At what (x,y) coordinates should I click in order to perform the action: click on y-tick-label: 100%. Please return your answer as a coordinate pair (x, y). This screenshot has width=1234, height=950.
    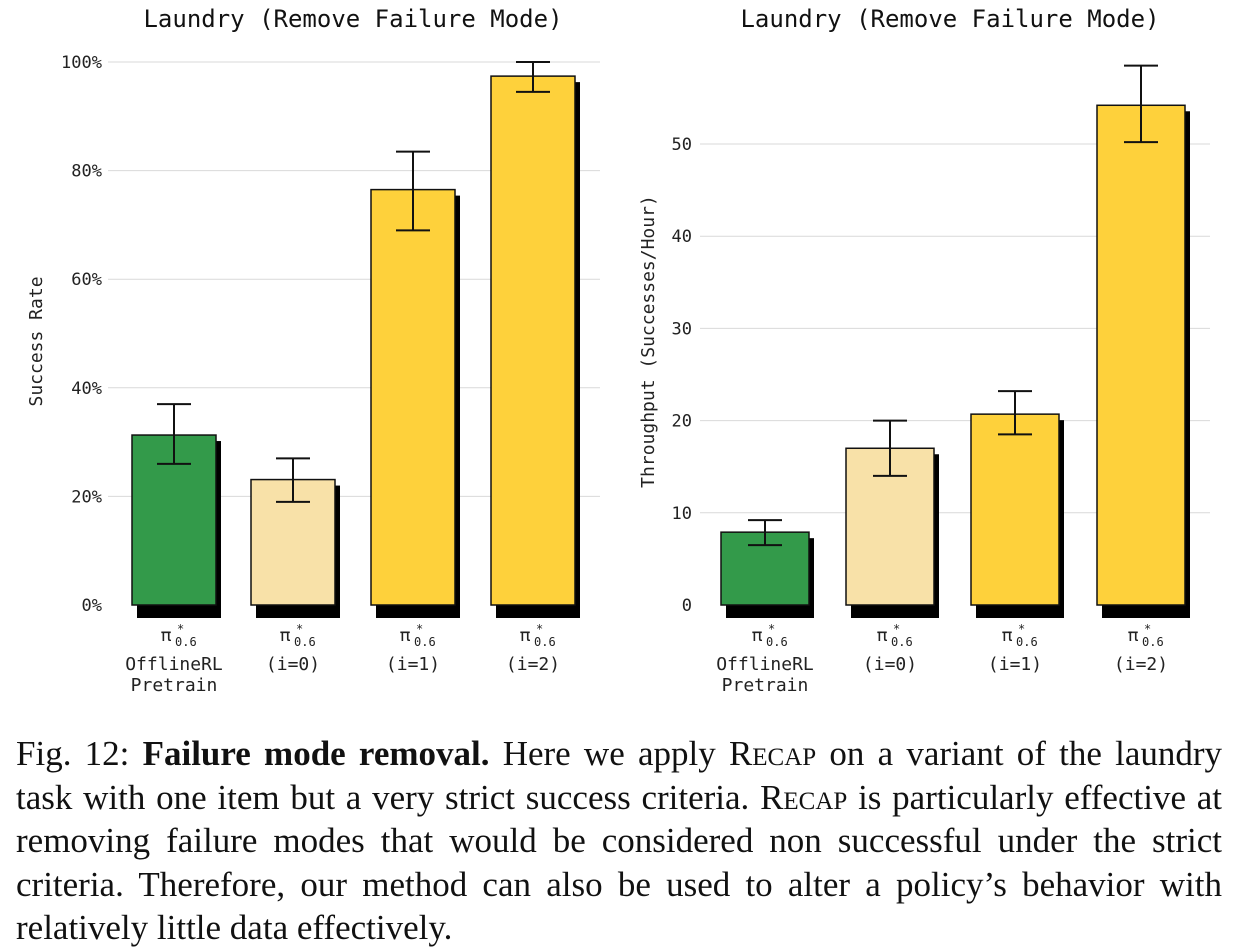
    Looking at the image, I should click on (81, 63).